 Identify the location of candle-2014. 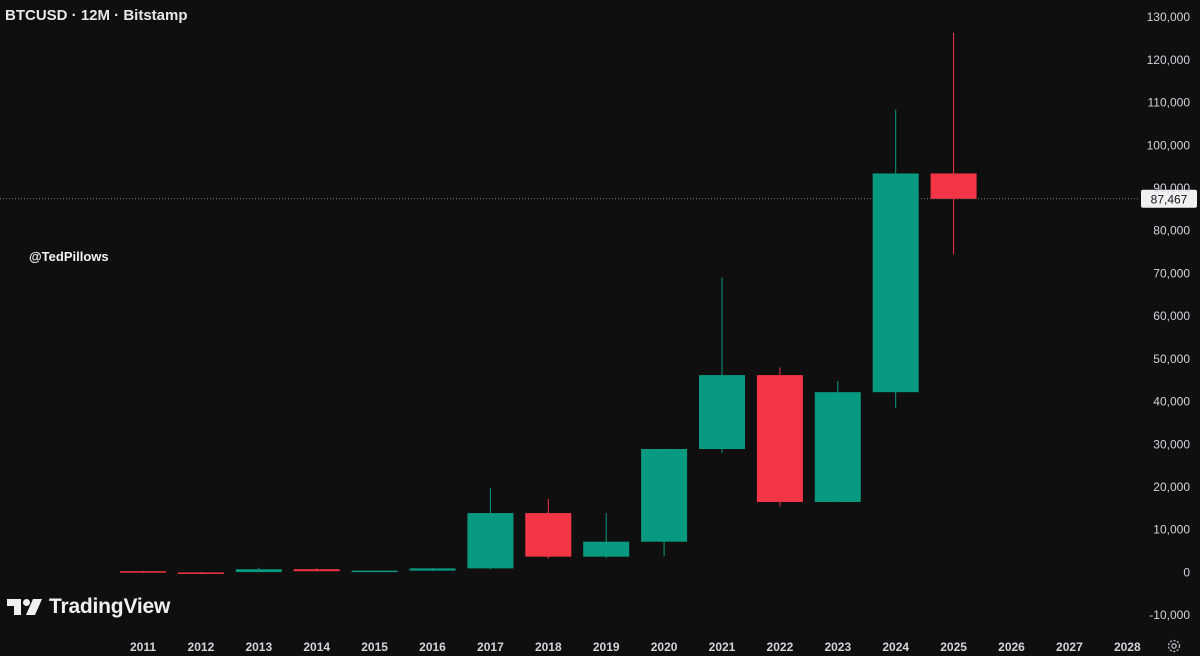
(316, 570).